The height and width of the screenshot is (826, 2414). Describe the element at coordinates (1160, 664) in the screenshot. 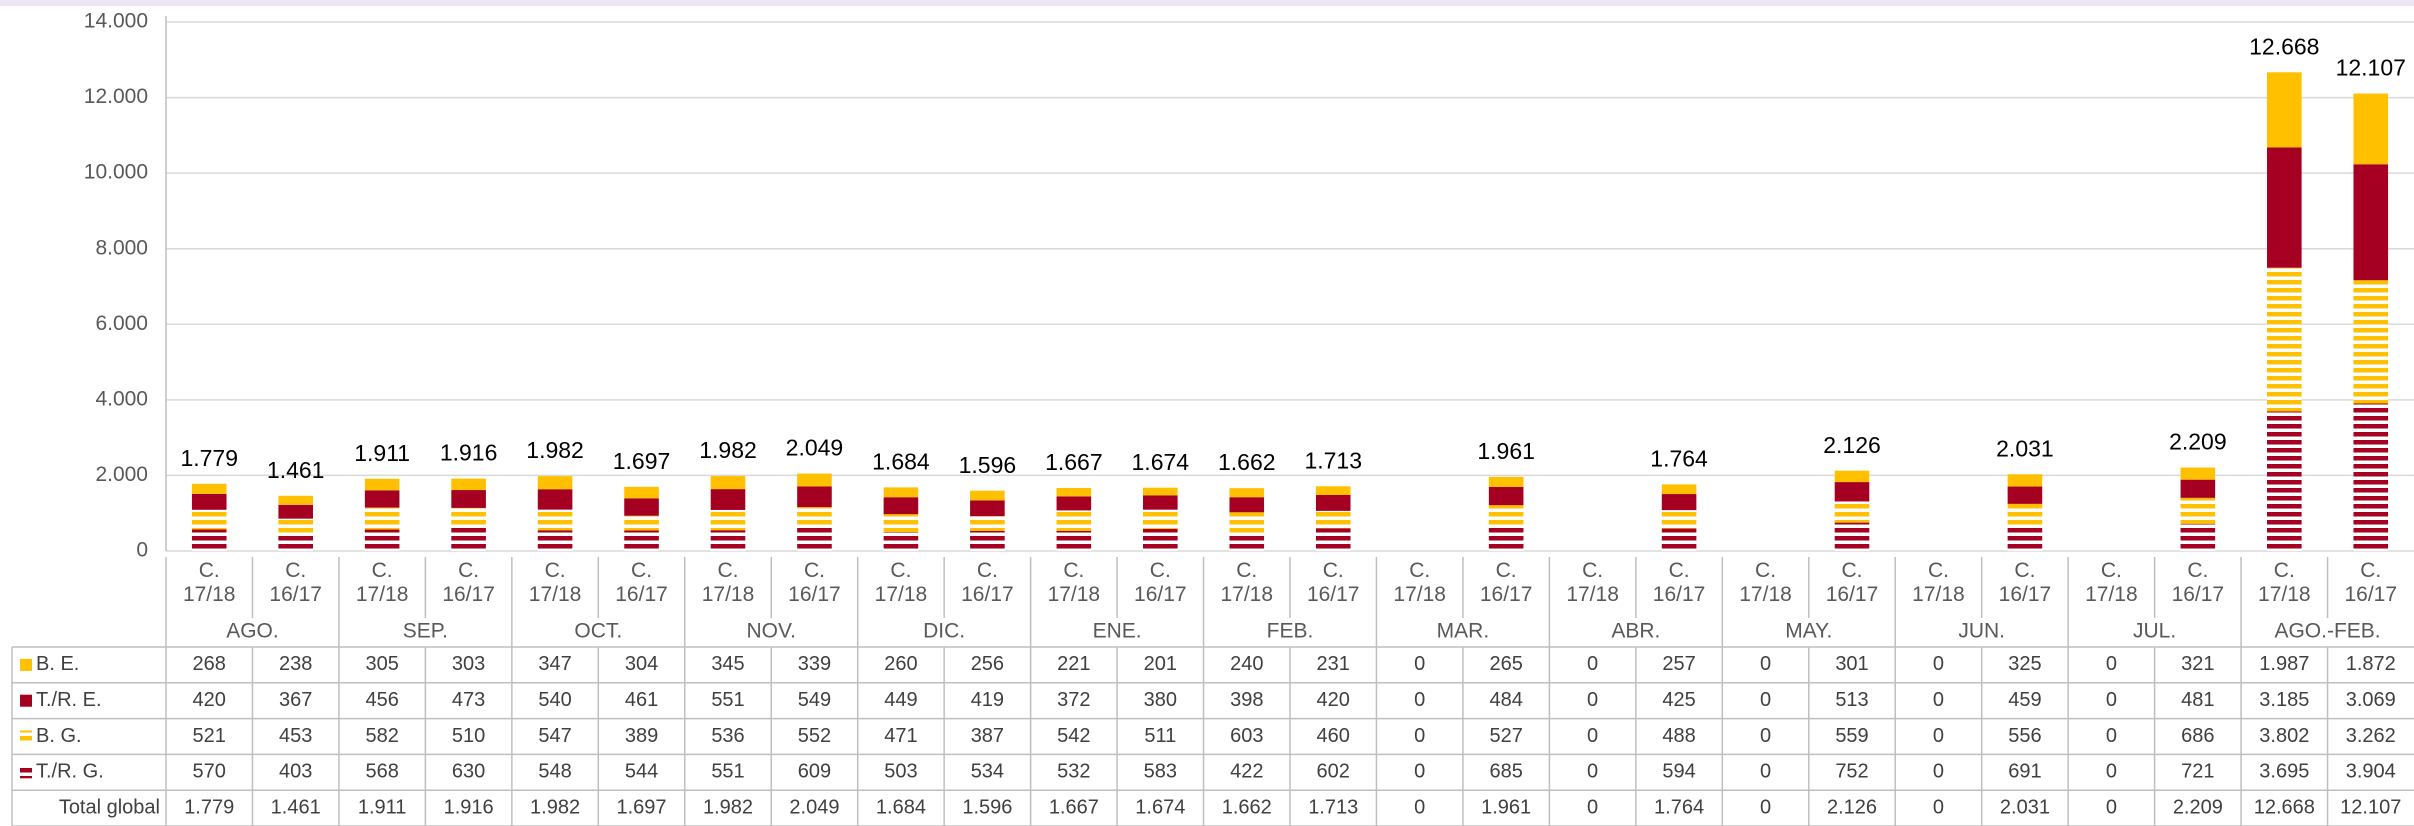

I see `table-cell: 201` at that location.